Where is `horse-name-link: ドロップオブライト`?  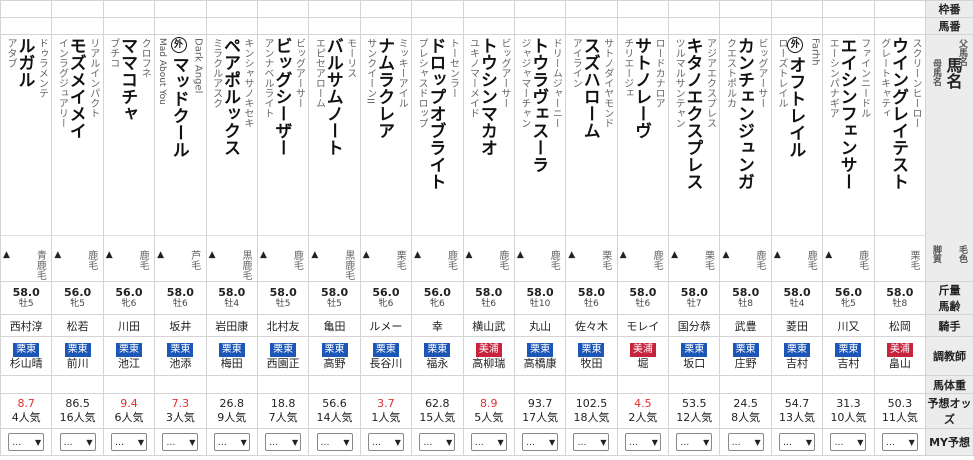
horse-name-link: ドロップオブライト is located at coordinates (436, 113).